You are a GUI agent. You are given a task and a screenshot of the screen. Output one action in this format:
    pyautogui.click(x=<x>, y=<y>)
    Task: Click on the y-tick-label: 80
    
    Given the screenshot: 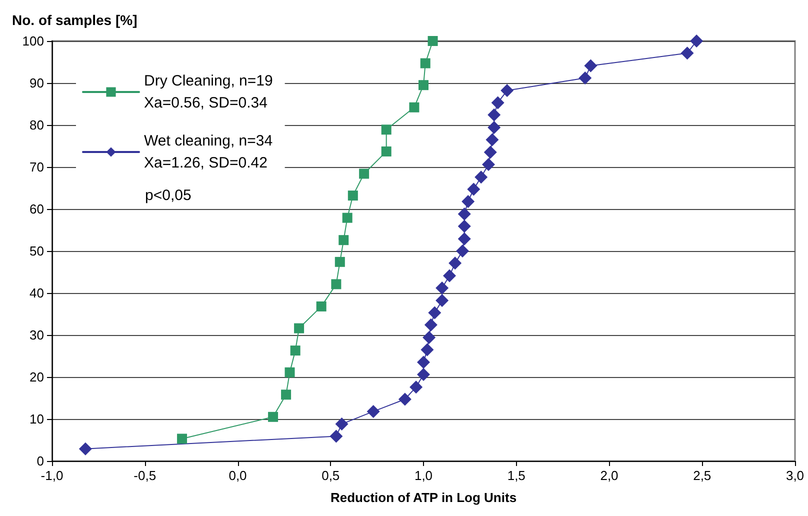 What is the action you would take?
    pyautogui.click(x=37, y=125)
    